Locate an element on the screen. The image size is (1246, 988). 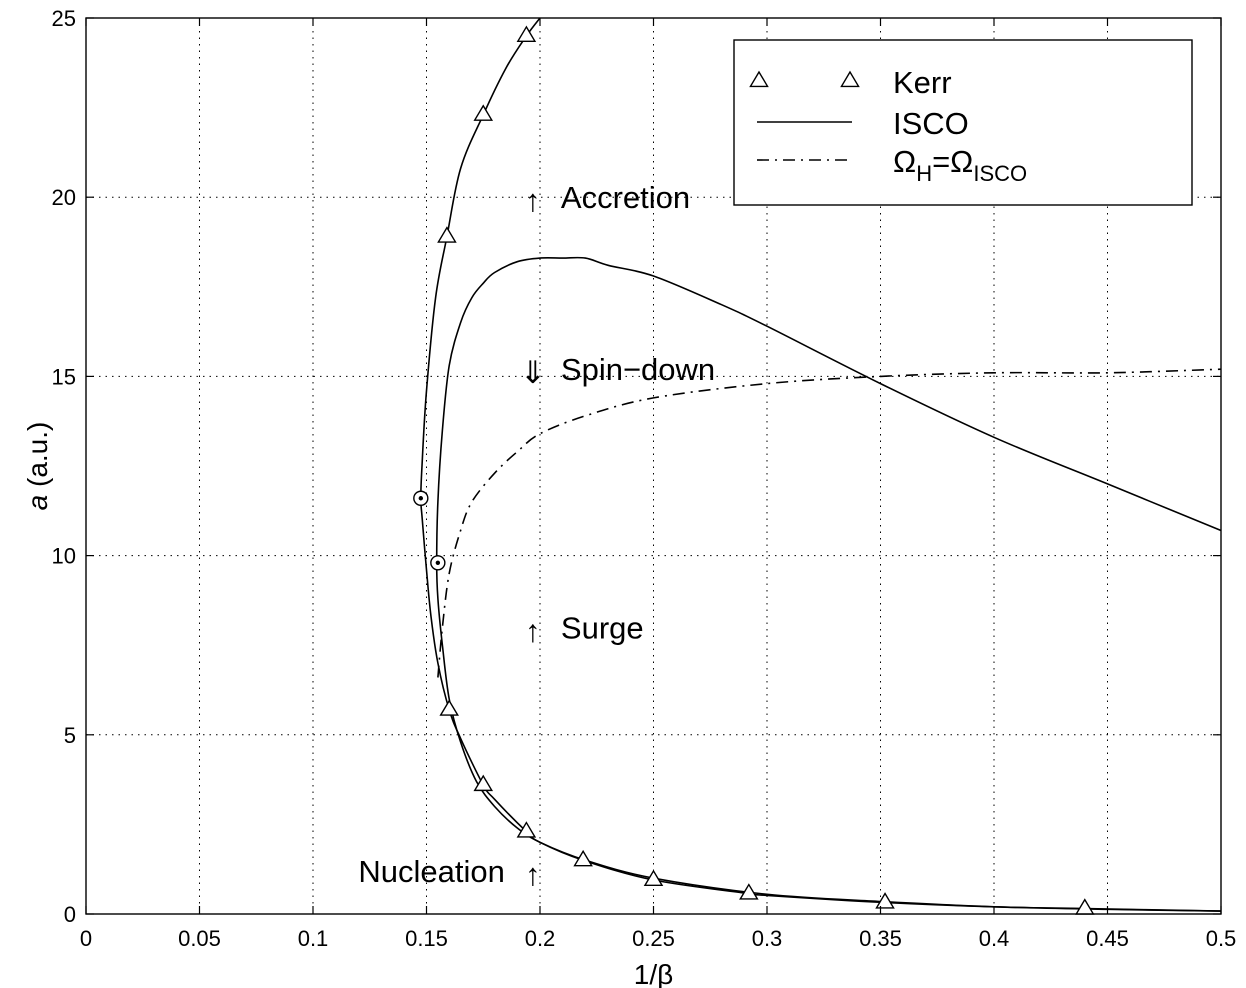
y-tick-label: 15 is located at coordinates (64, 376).